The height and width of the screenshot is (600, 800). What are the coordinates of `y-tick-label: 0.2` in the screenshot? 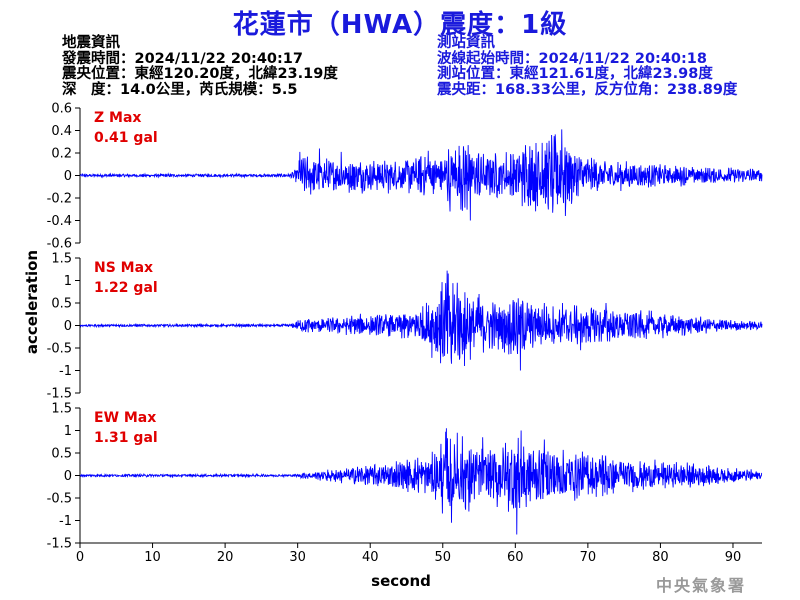 It's located at (61, 154).